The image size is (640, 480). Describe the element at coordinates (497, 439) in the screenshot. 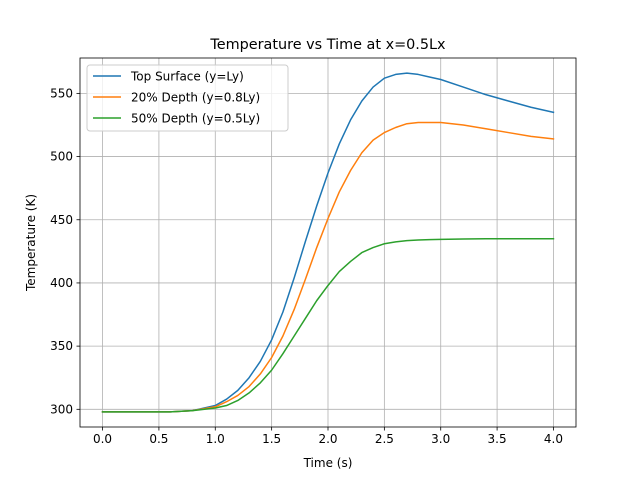

I see `x-tick-label: 3.5` at that location.